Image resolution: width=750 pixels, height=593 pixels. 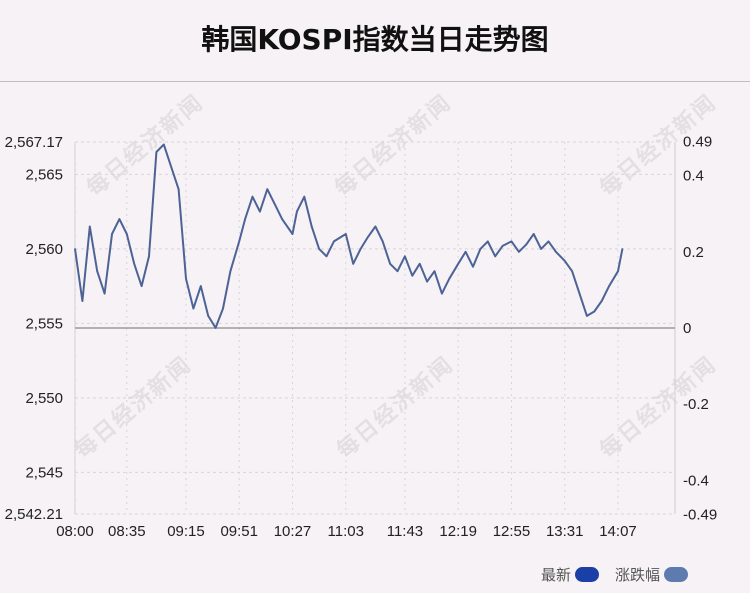 What do you see at coordinates (75, 531) in the screenshot?
I see `x-tick-label: 08:00` at bounding box center [75, 531].